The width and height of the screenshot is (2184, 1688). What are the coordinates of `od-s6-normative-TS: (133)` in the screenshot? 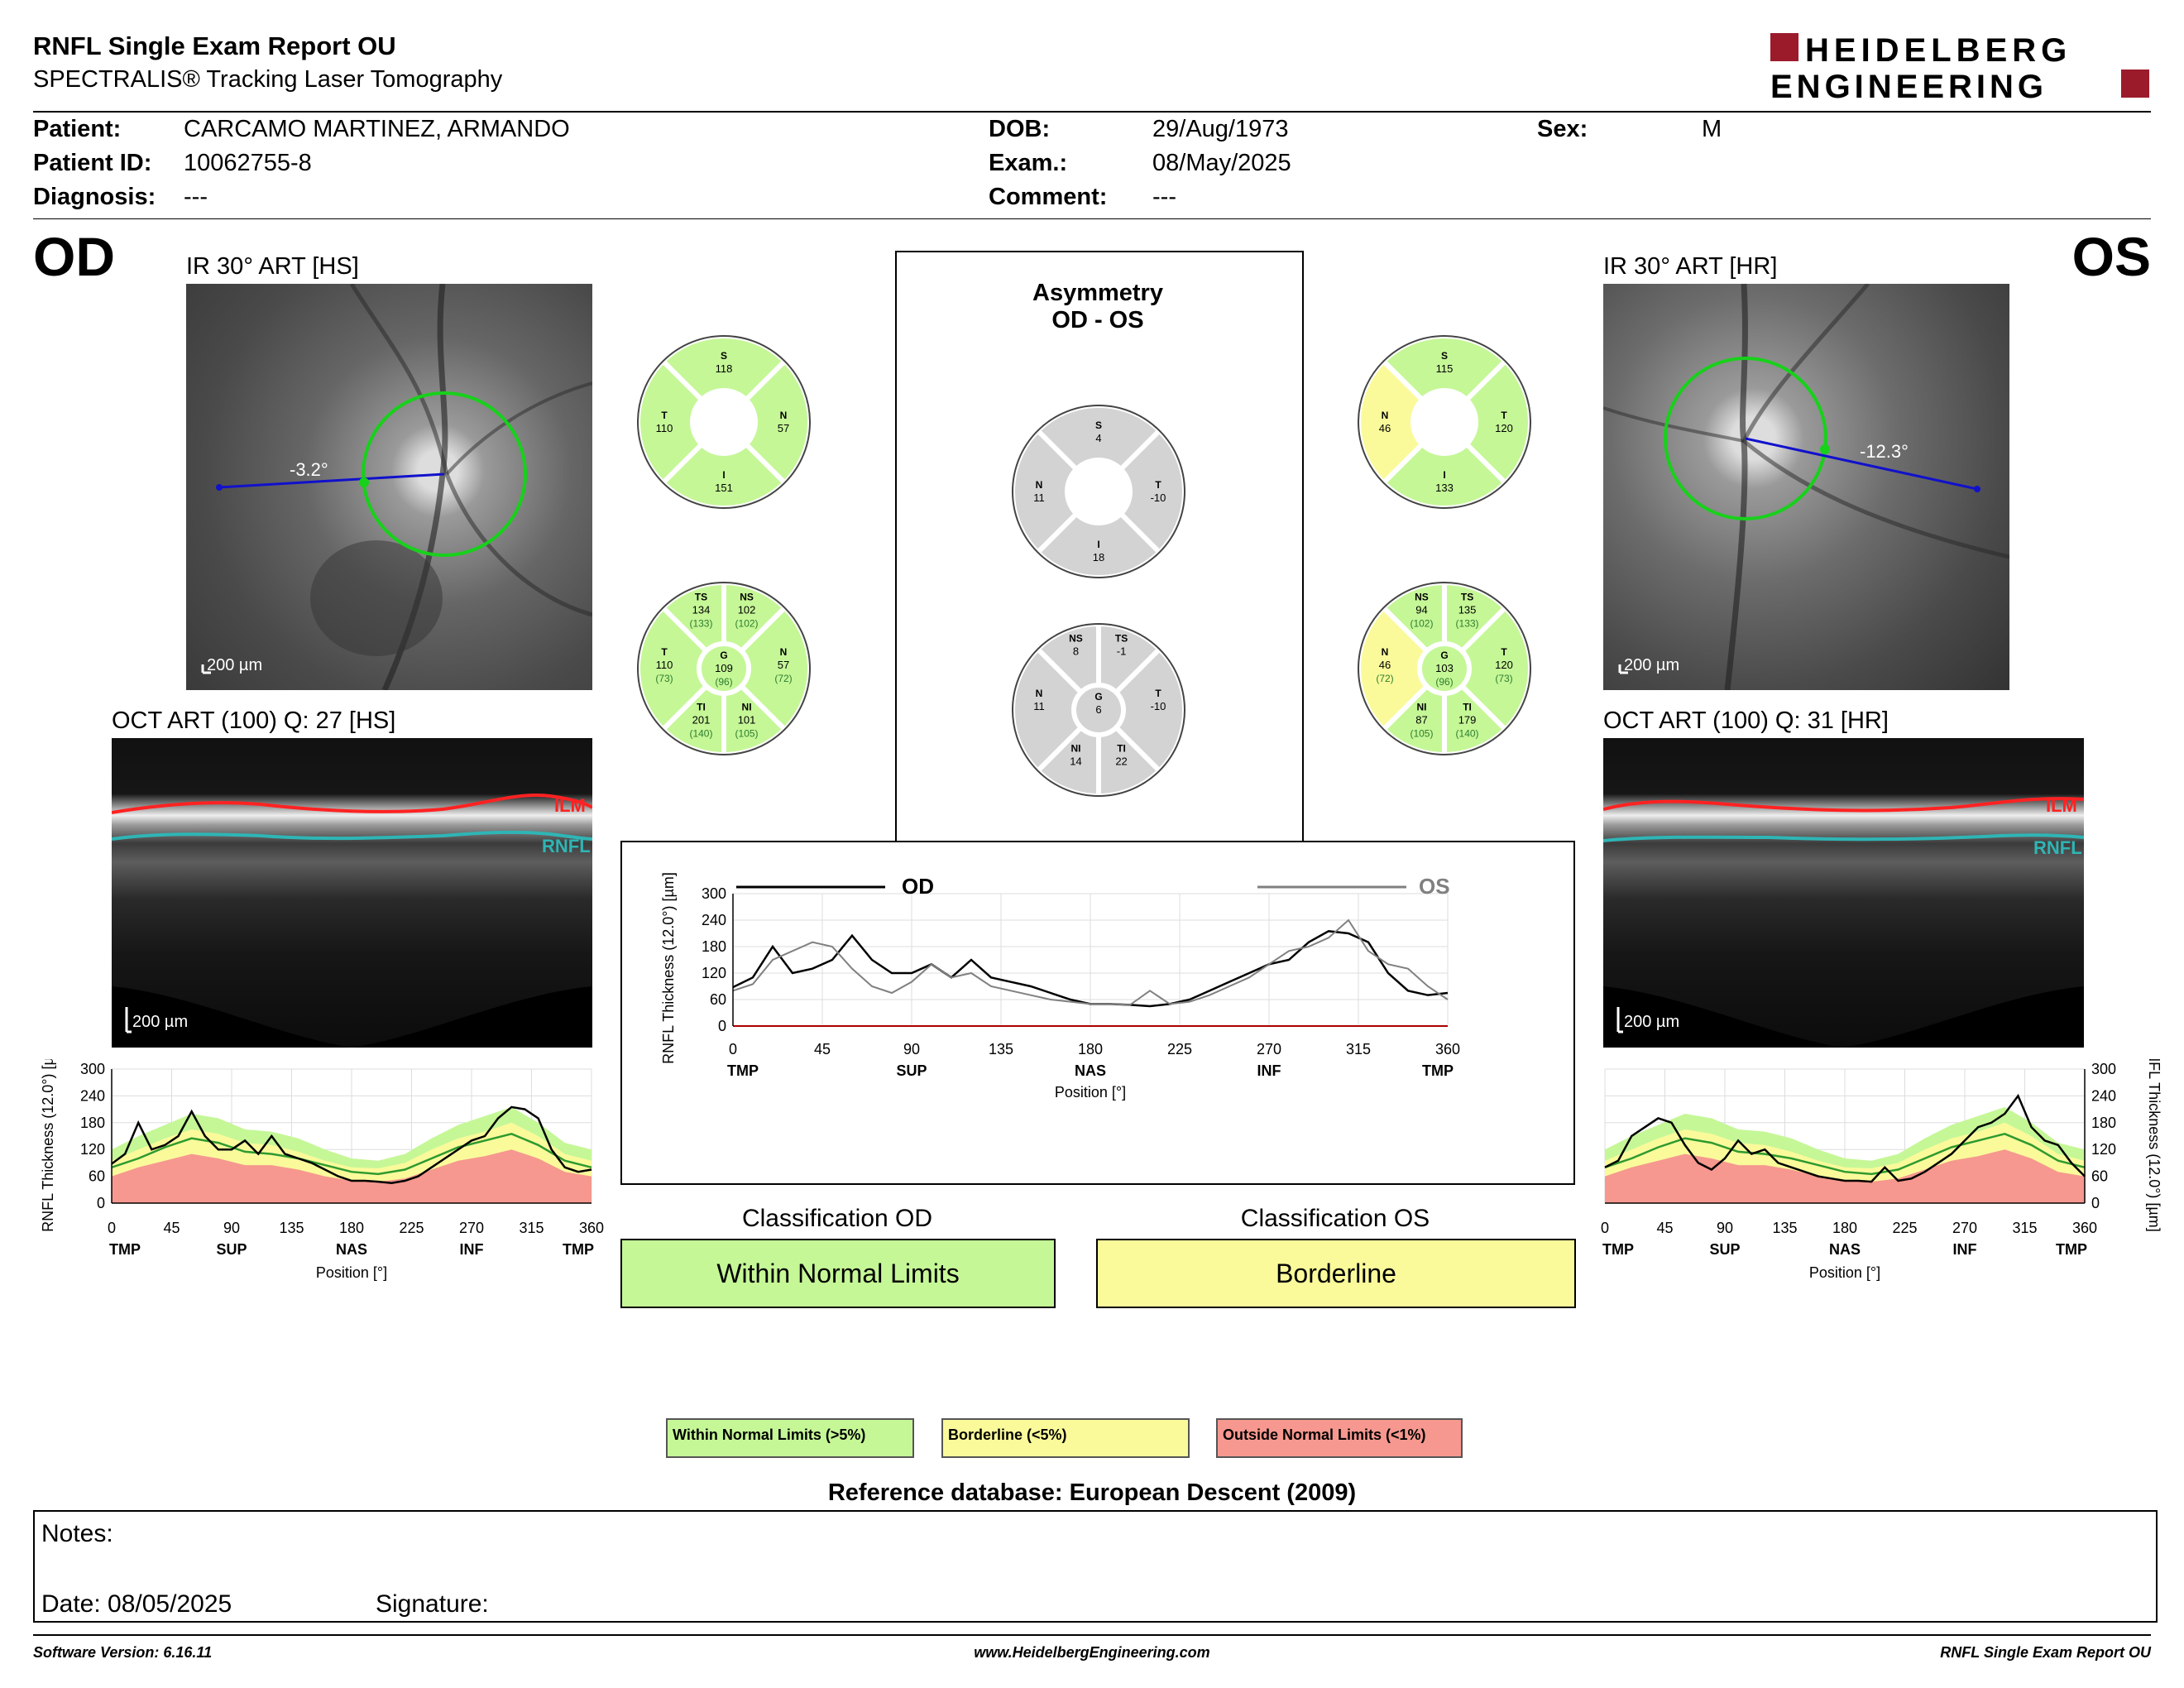 It's located at (700, 623).